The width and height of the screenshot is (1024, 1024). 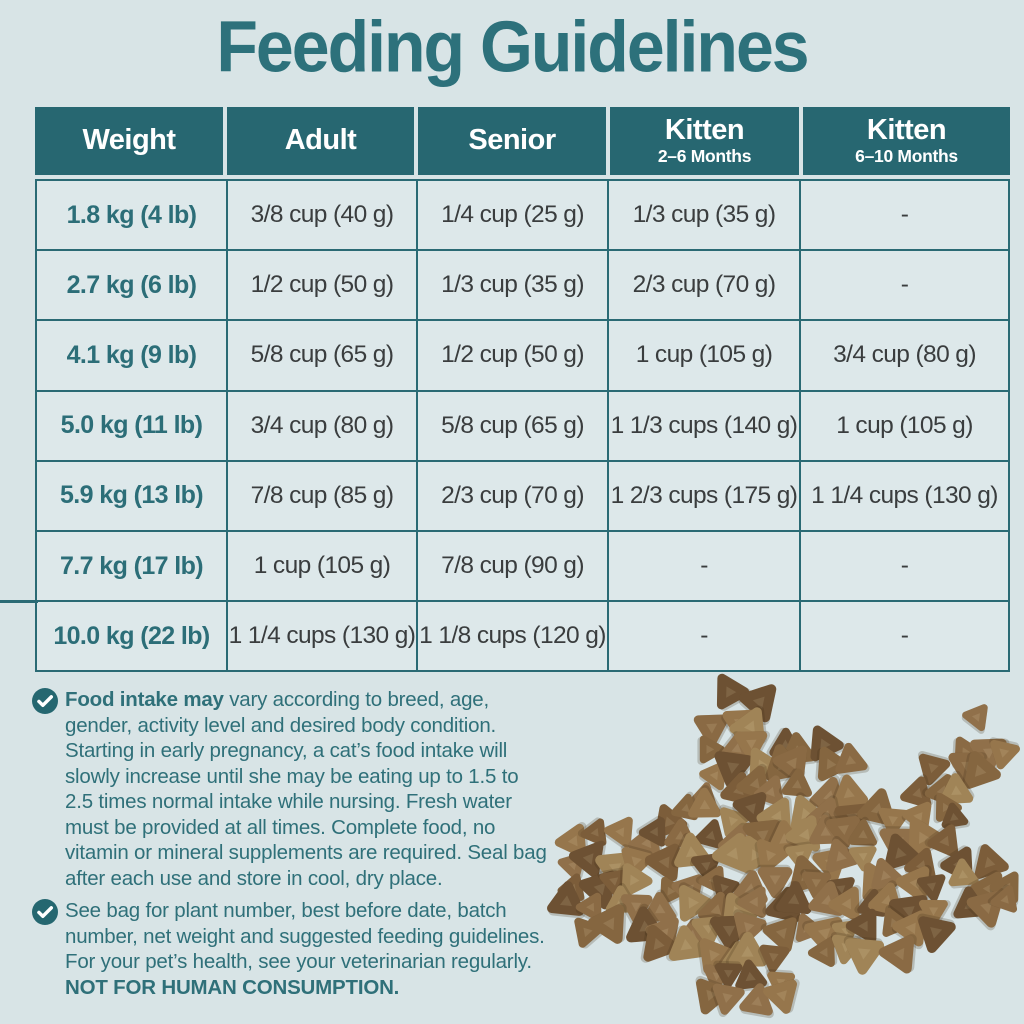 What do you see at coordinates (131, 636) in the screenshot?
I see `table-cell: 10.0 kg (22 lb)` at bounding box center [131, 636].